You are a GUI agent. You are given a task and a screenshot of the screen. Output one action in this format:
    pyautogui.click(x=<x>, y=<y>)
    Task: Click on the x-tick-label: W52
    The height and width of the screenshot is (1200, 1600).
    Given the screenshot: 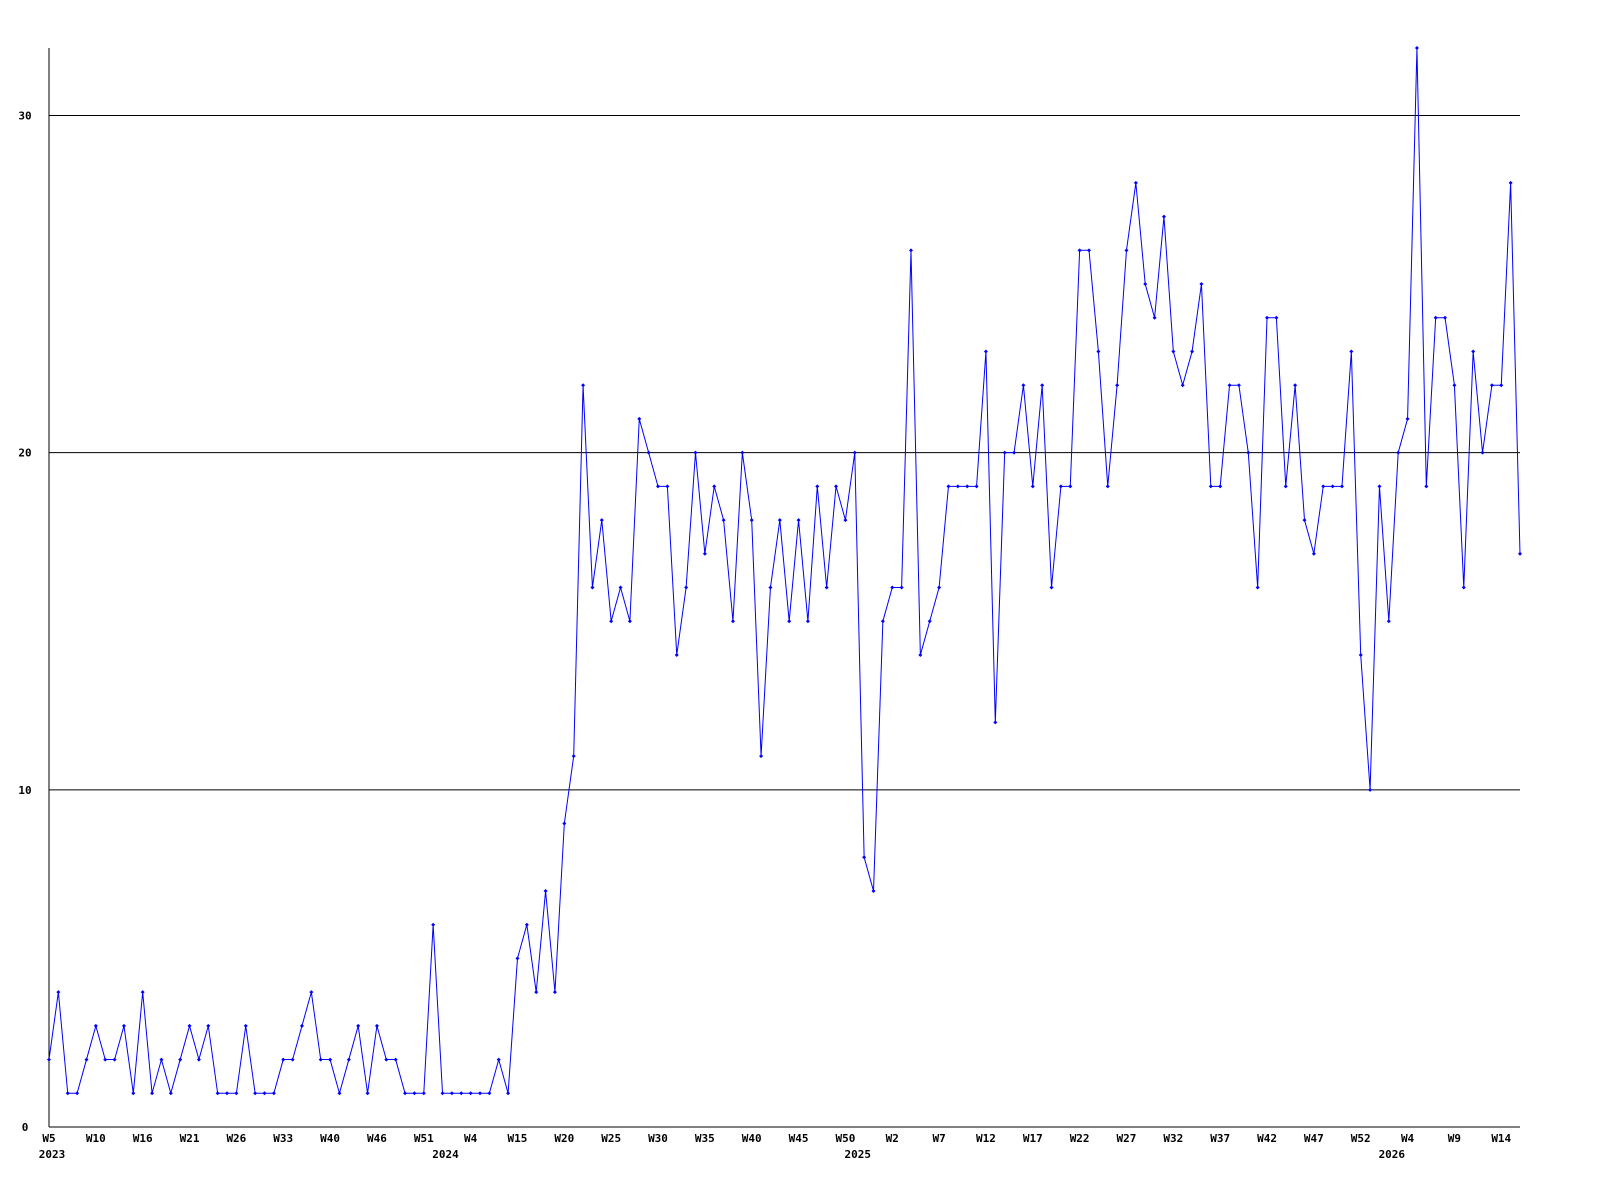 What is the action you would take?
    pyautogui.click(x=1361, y=1138)
    